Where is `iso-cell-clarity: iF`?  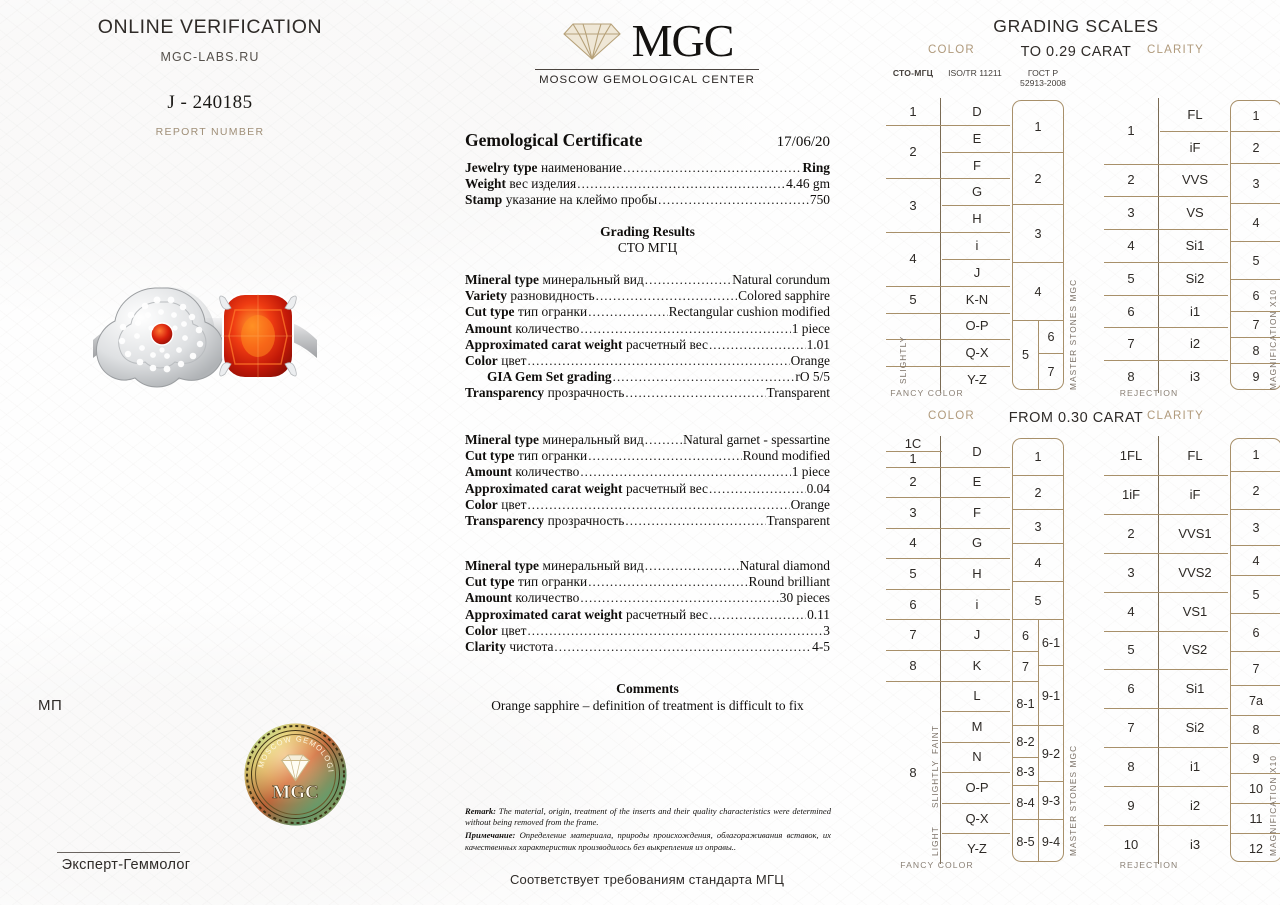
iso-cell-clarity: iF is located at coordinates (1195, 147).